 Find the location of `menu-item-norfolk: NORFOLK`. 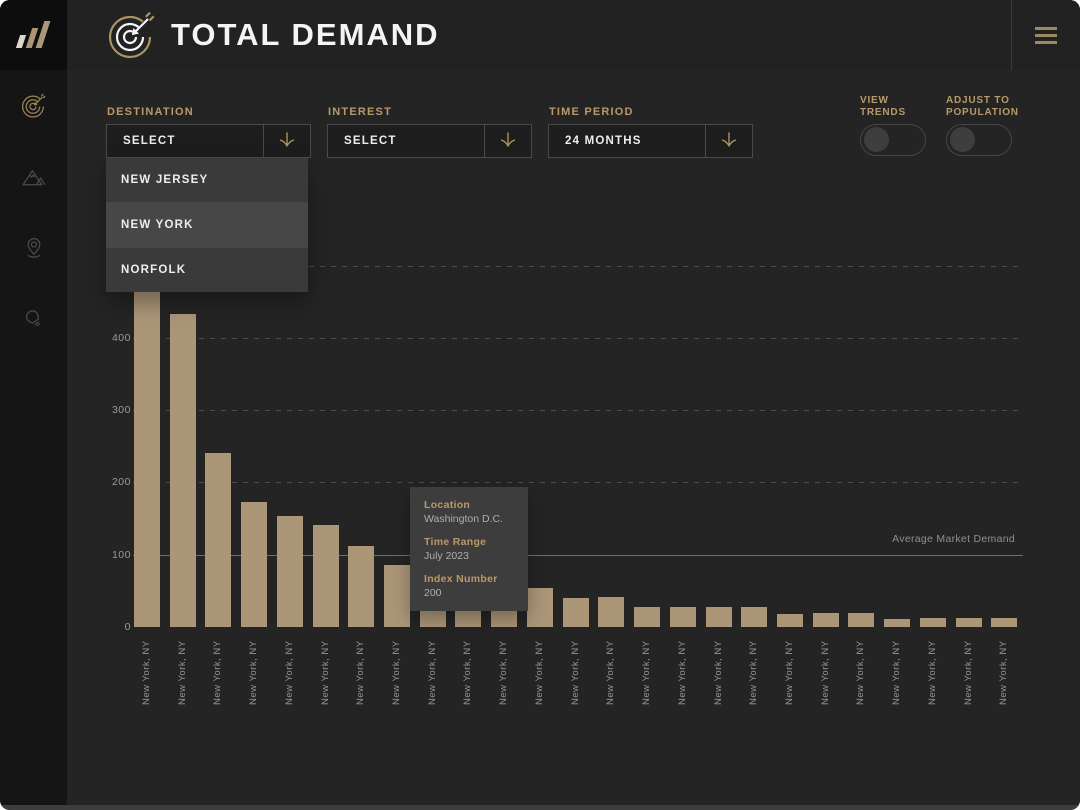

menu-item-norfolk: NORFOLK is located at coordinates (154, 270).